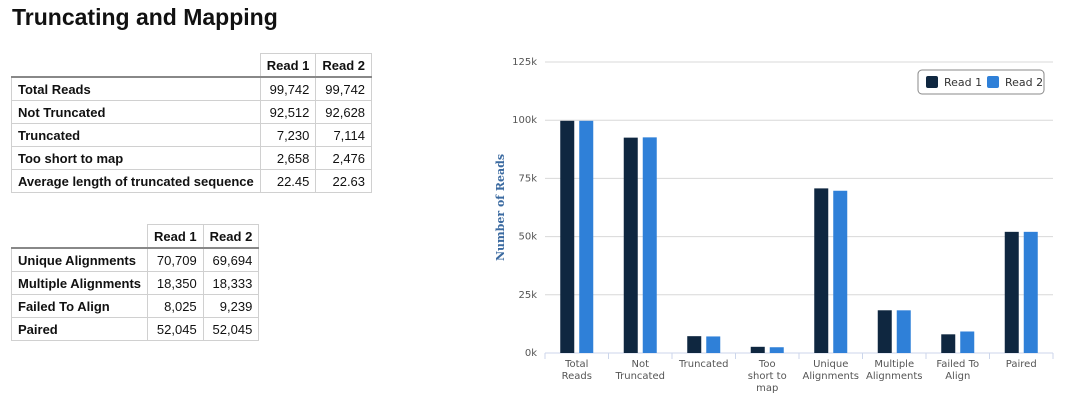 The width and height of the screenshot is (1080, 406). Describe the element at coordinates (288, 88) in the screenshot. I see `cell-read1: 99,742` at that location.